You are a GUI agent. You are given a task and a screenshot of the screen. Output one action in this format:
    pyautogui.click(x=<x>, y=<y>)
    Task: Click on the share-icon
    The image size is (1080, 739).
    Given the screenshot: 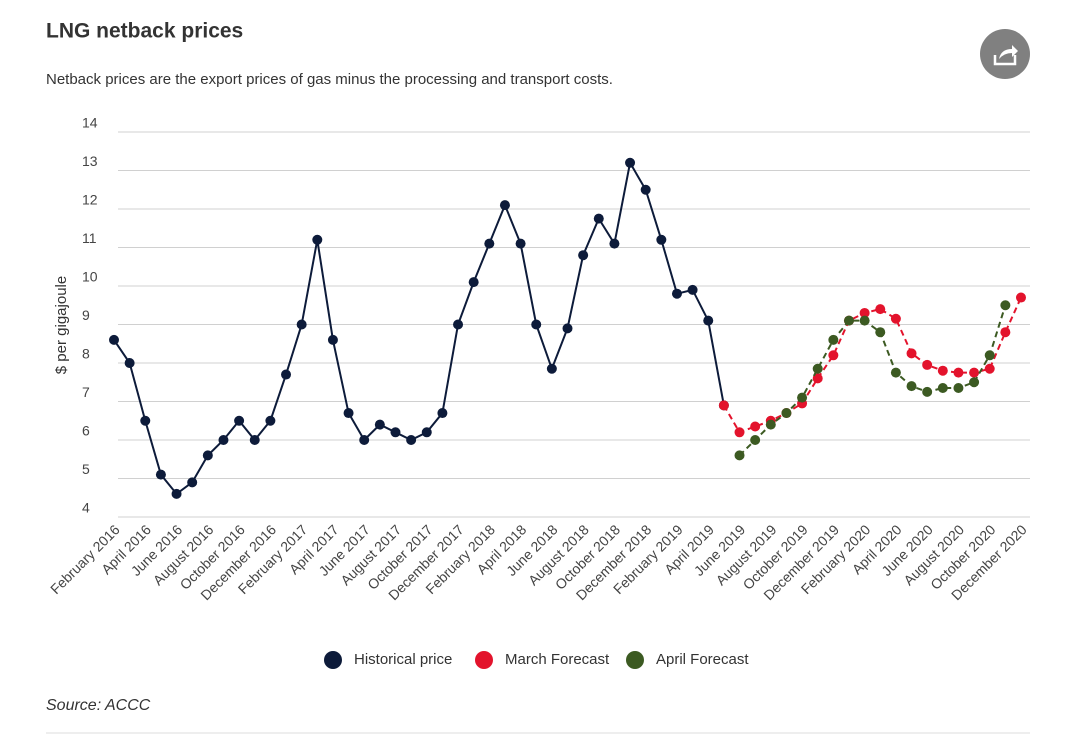 What is the action you would take?
    pyautogui.click(x=1005, y=60)
    